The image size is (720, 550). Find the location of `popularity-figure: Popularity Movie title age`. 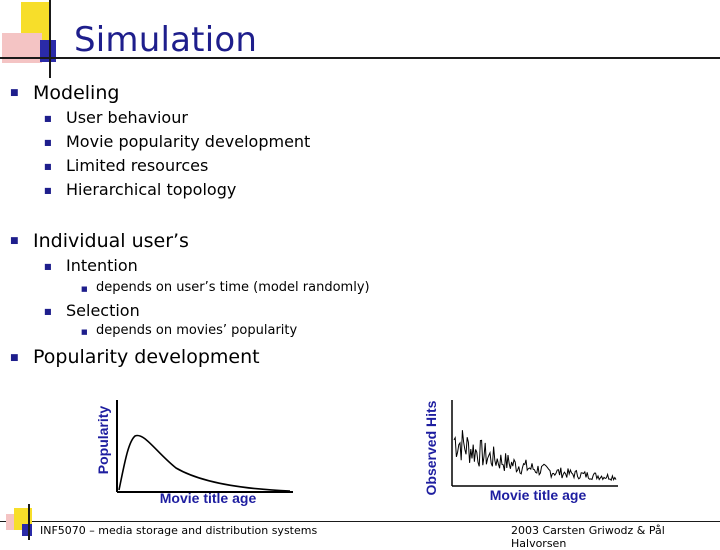

popularity-figure: Popularity Movie title age is located at coordinates (194, 453).